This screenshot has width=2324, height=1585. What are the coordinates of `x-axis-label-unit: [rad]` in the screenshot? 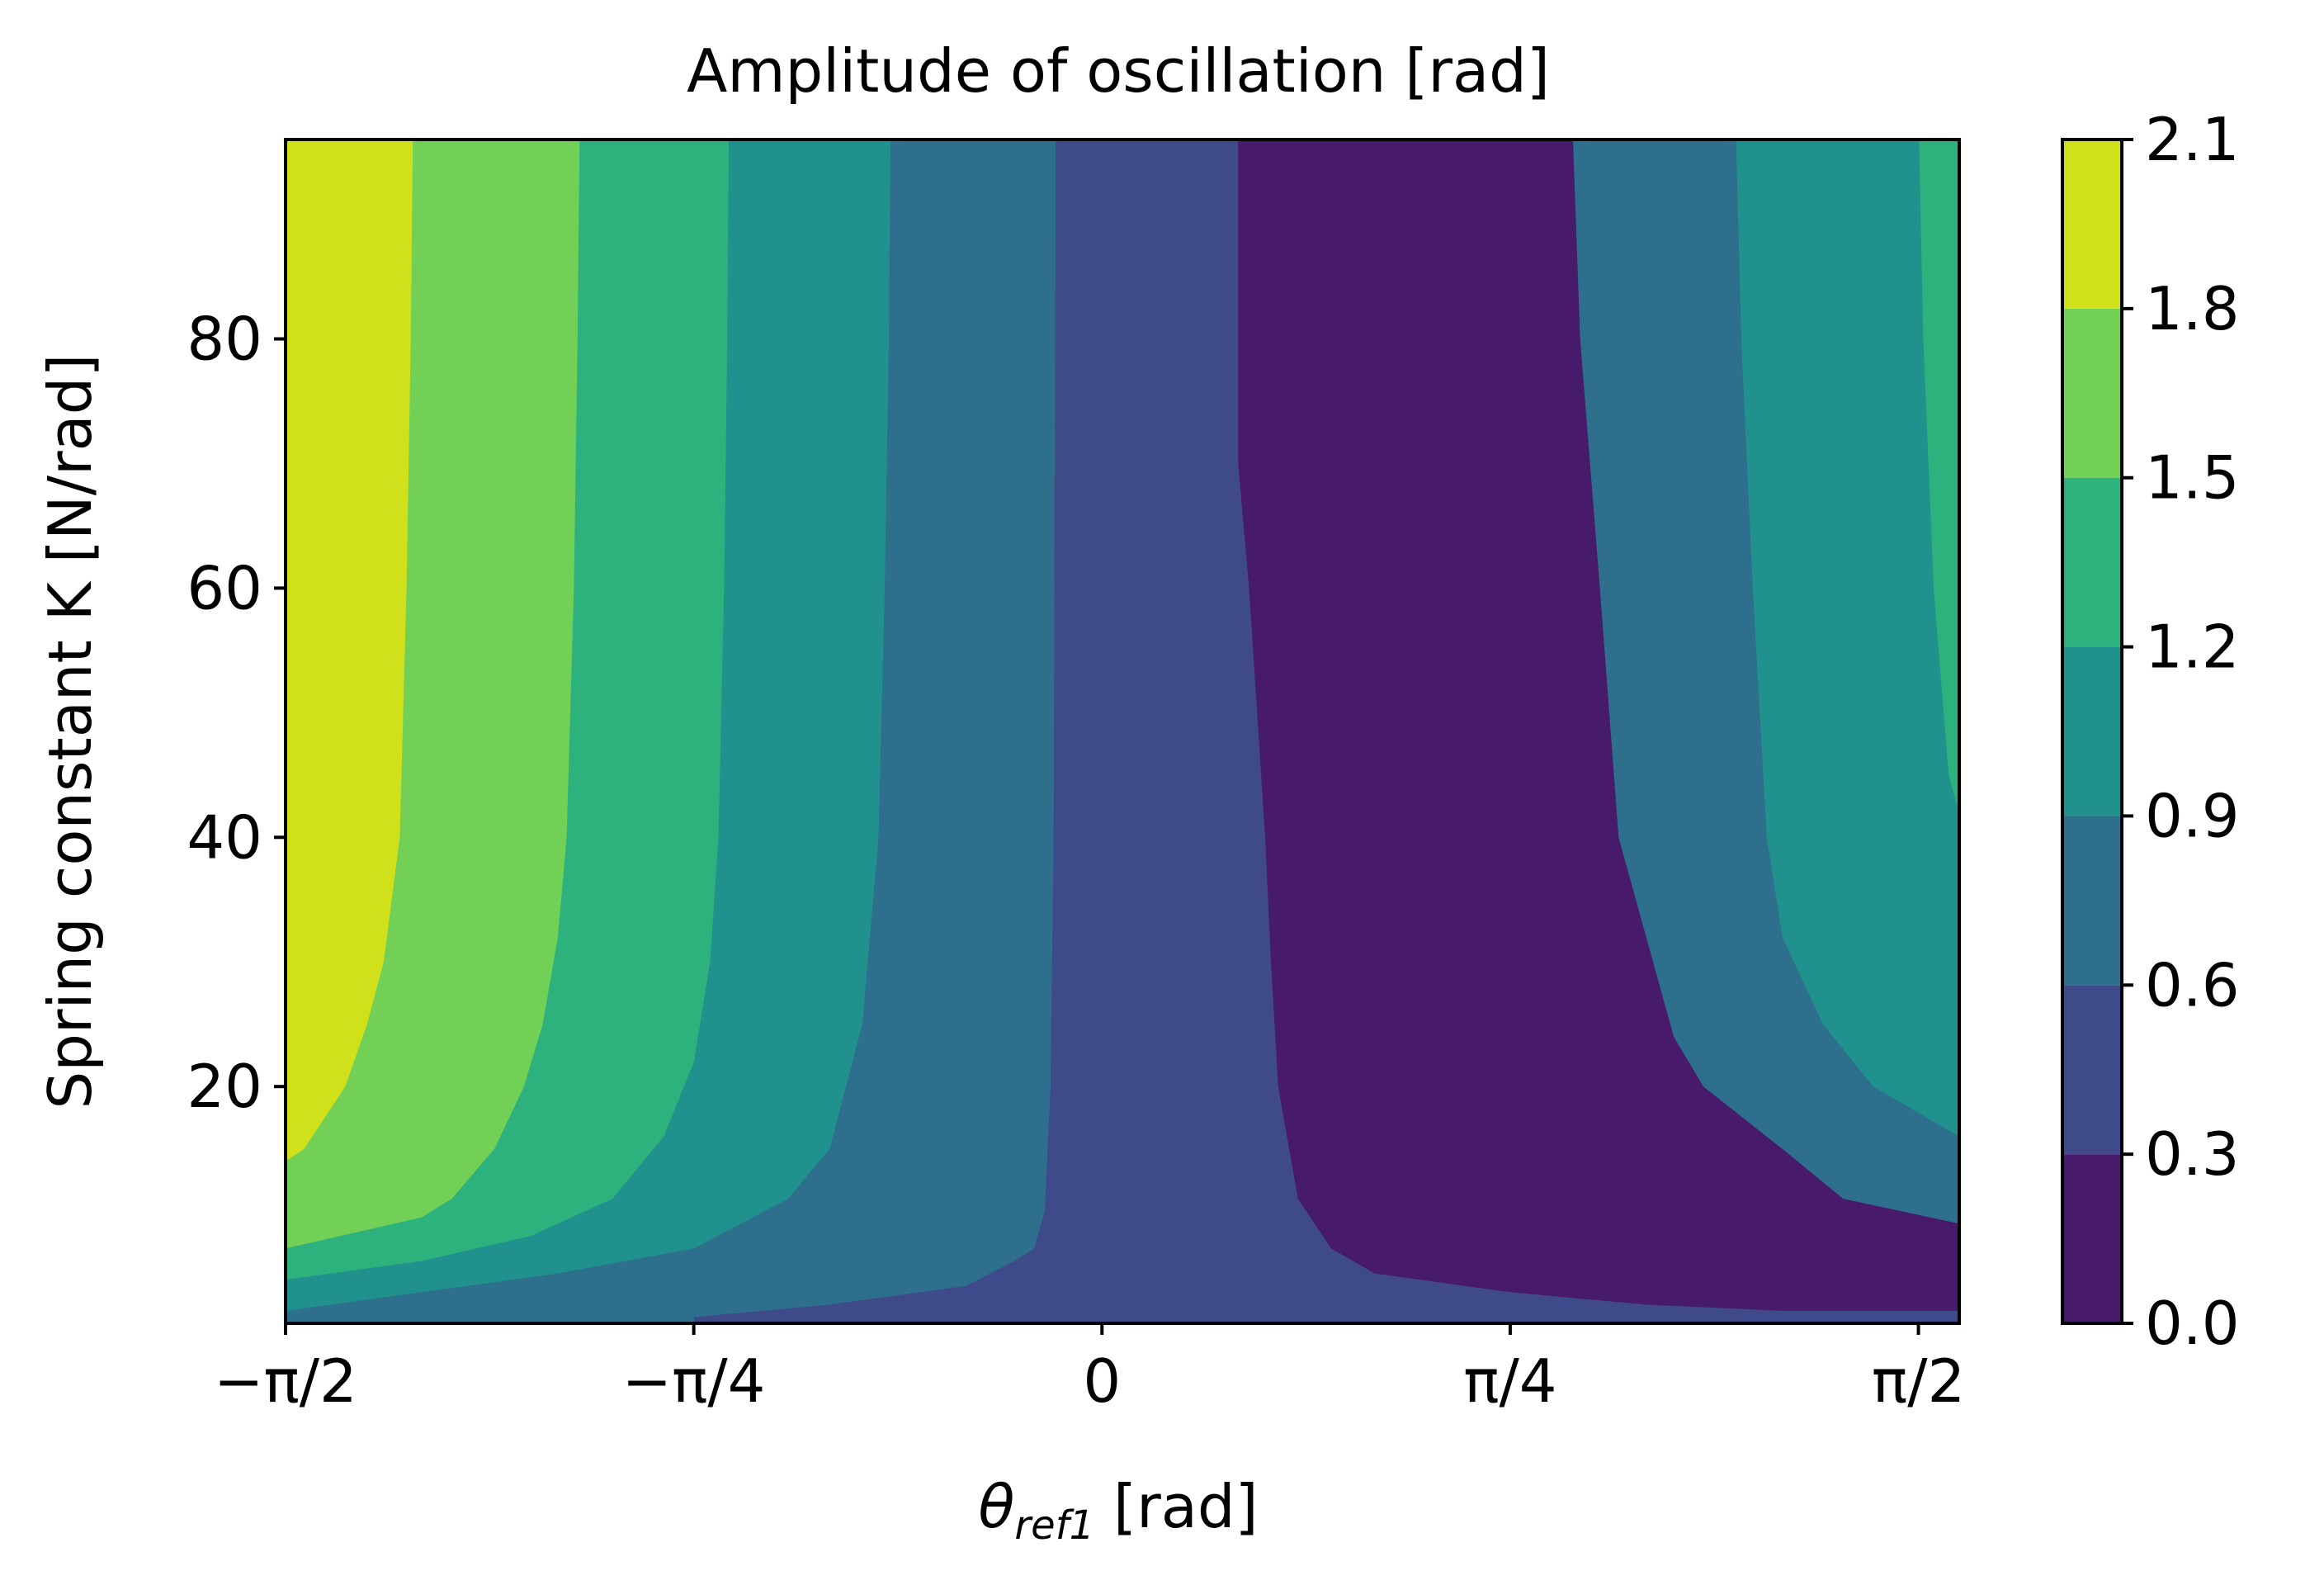 It's located at (1176, 1507).